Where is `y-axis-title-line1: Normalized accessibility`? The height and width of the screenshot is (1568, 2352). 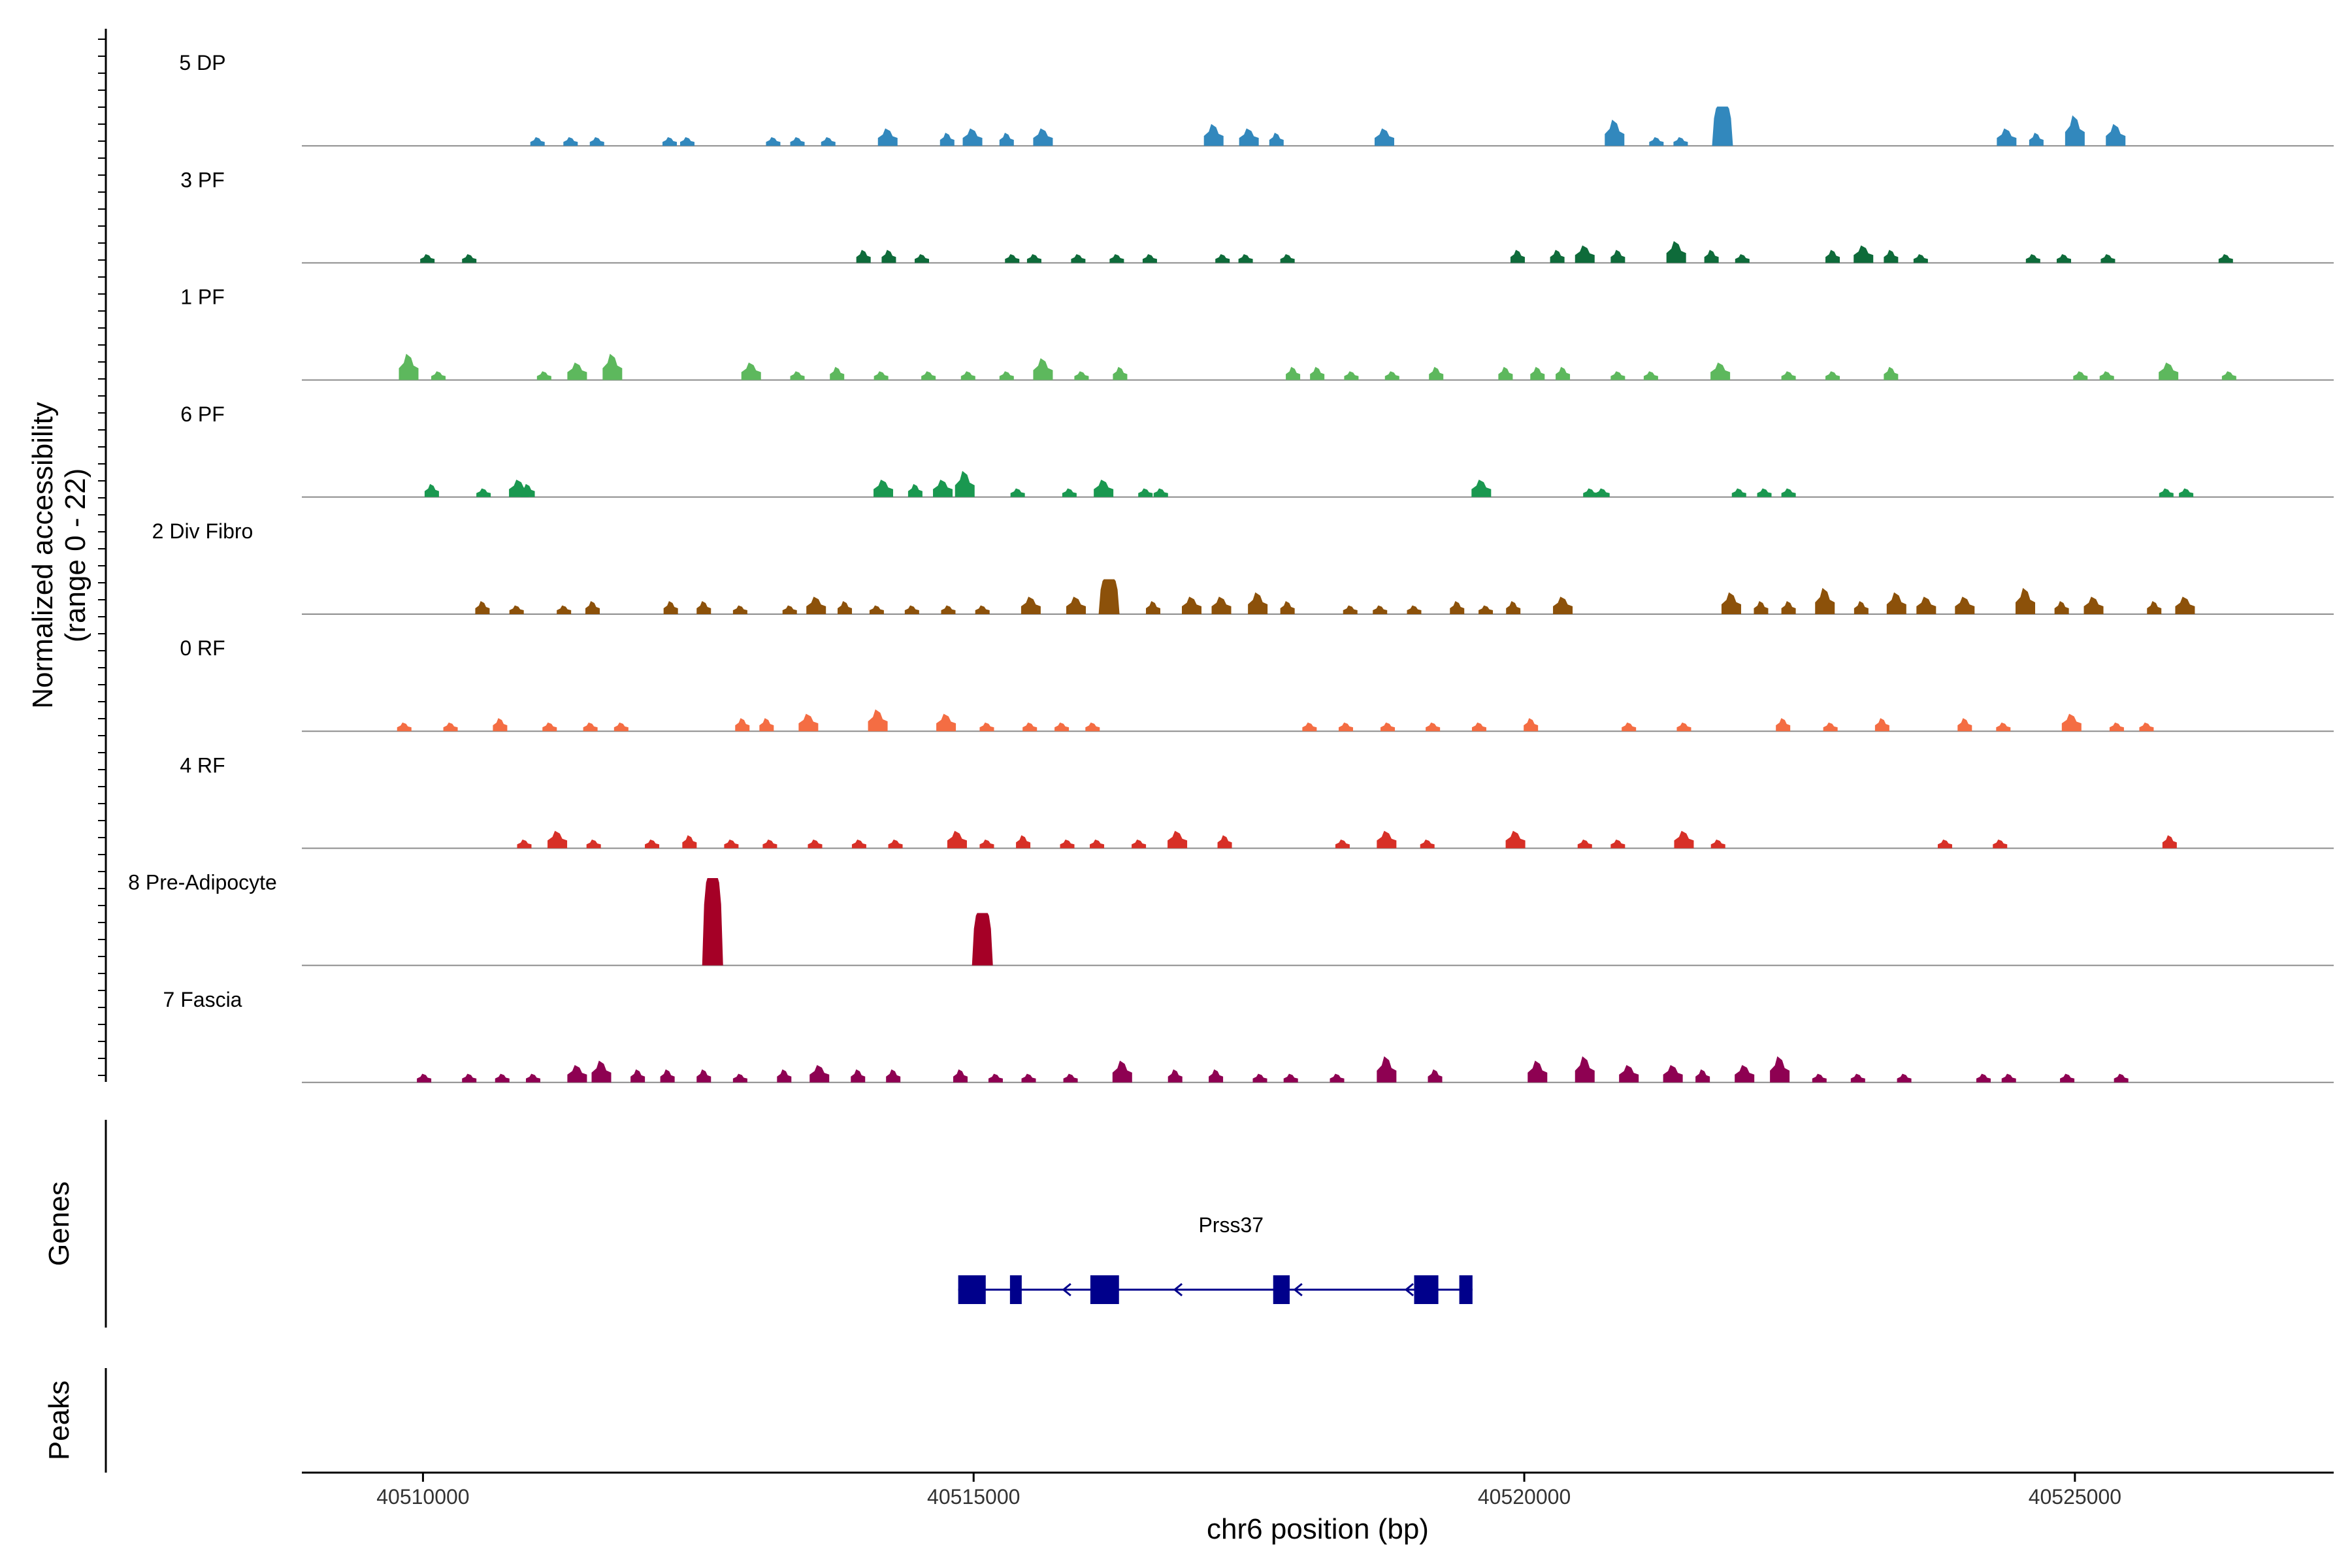 y-axis-title-line1: Normalized accessibility is located at coordinates (43, 555).